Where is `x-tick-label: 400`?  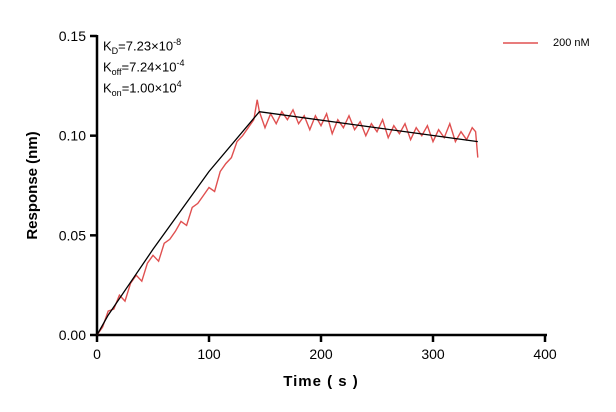
x-tick-label: 400 is located at coordinates (545, 354).